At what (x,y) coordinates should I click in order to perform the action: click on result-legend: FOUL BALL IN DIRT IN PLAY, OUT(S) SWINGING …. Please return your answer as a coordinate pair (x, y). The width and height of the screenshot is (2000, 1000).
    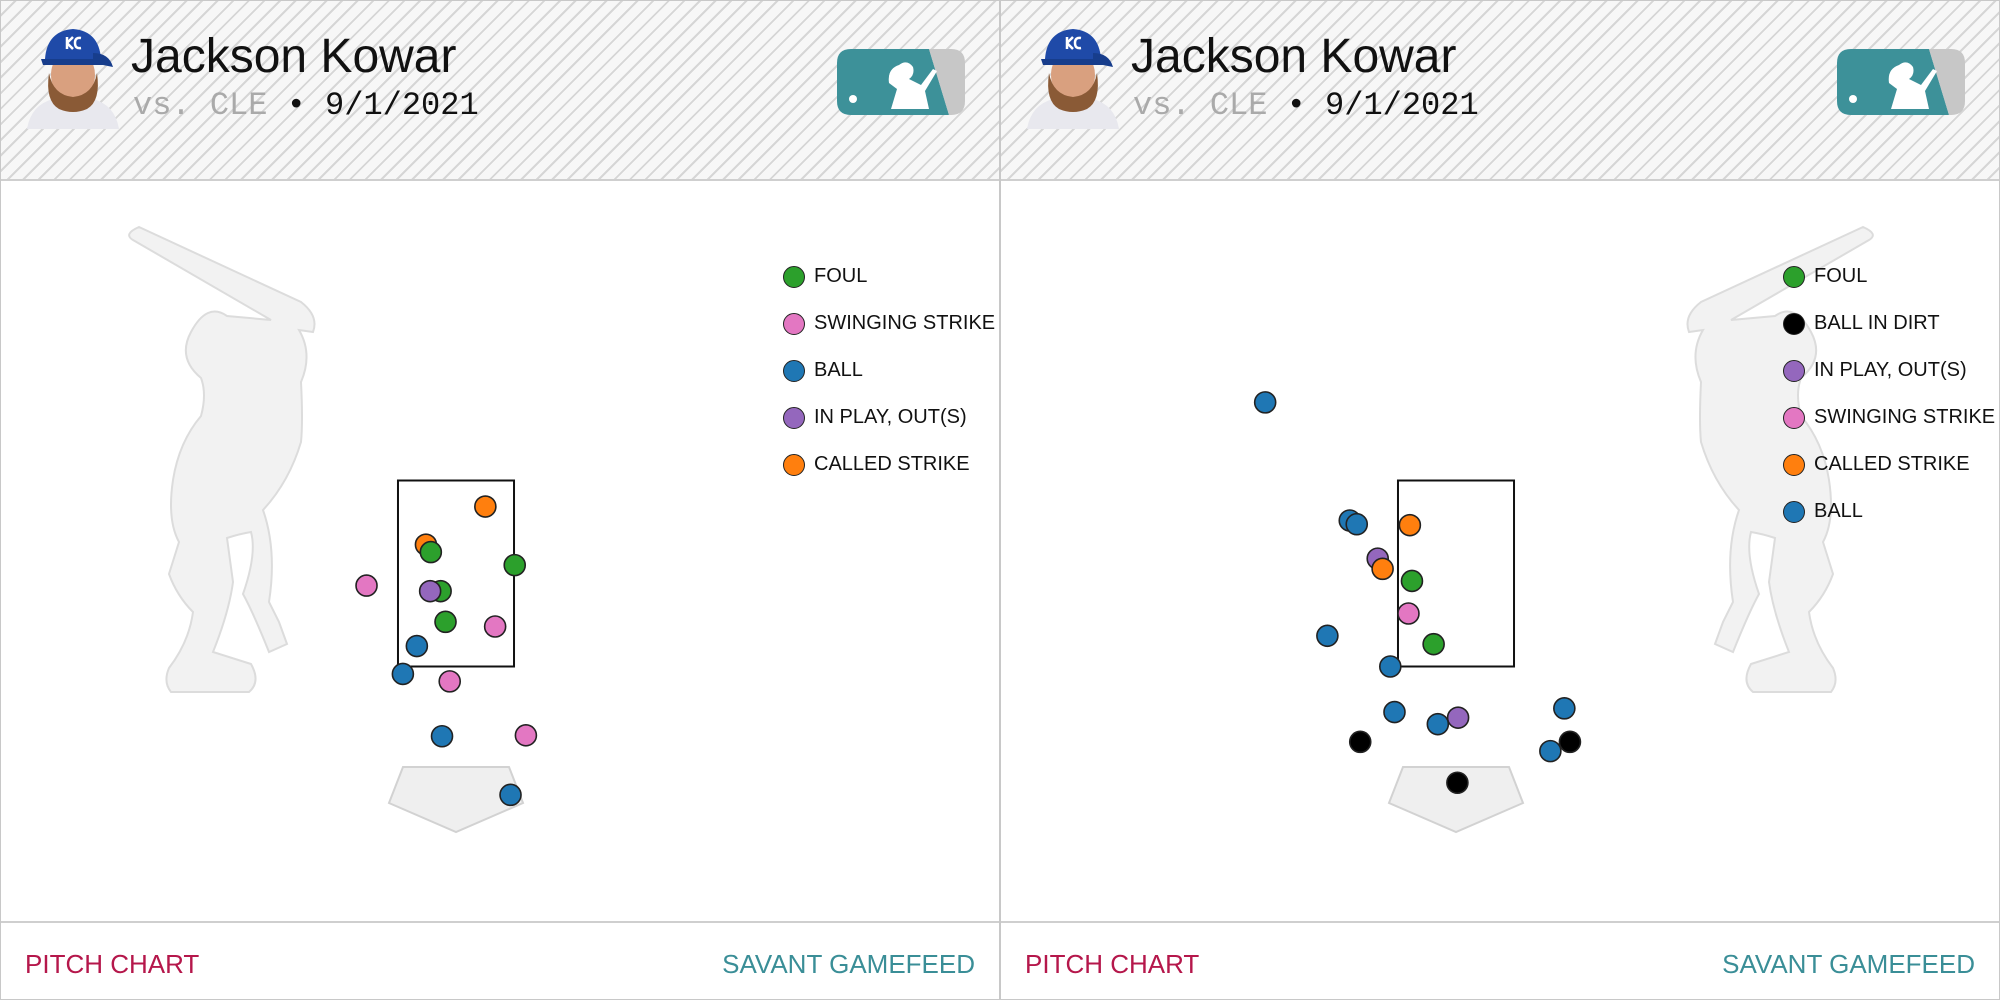
    Looking at the image, I should click on (1889, 394).